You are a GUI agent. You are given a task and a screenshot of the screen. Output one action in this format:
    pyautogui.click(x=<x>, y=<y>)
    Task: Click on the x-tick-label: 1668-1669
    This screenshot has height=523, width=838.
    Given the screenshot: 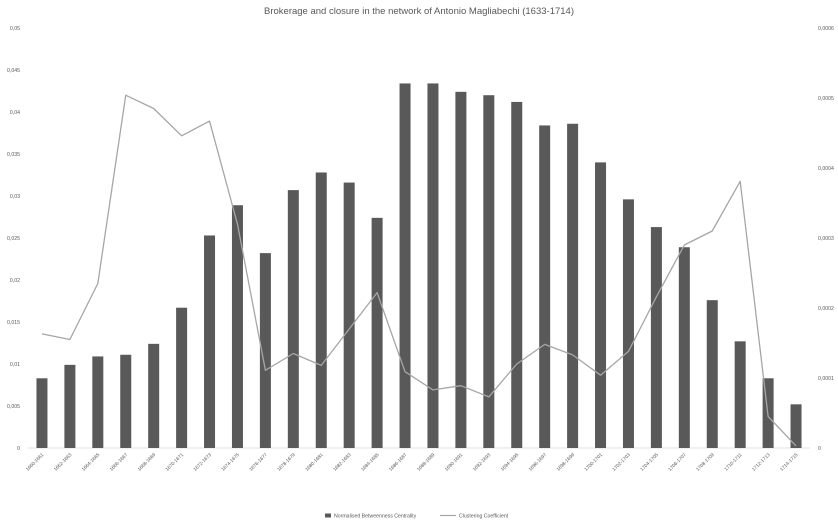 What is the action you would take?
    pyautogui.click(x=147, y=462)
    